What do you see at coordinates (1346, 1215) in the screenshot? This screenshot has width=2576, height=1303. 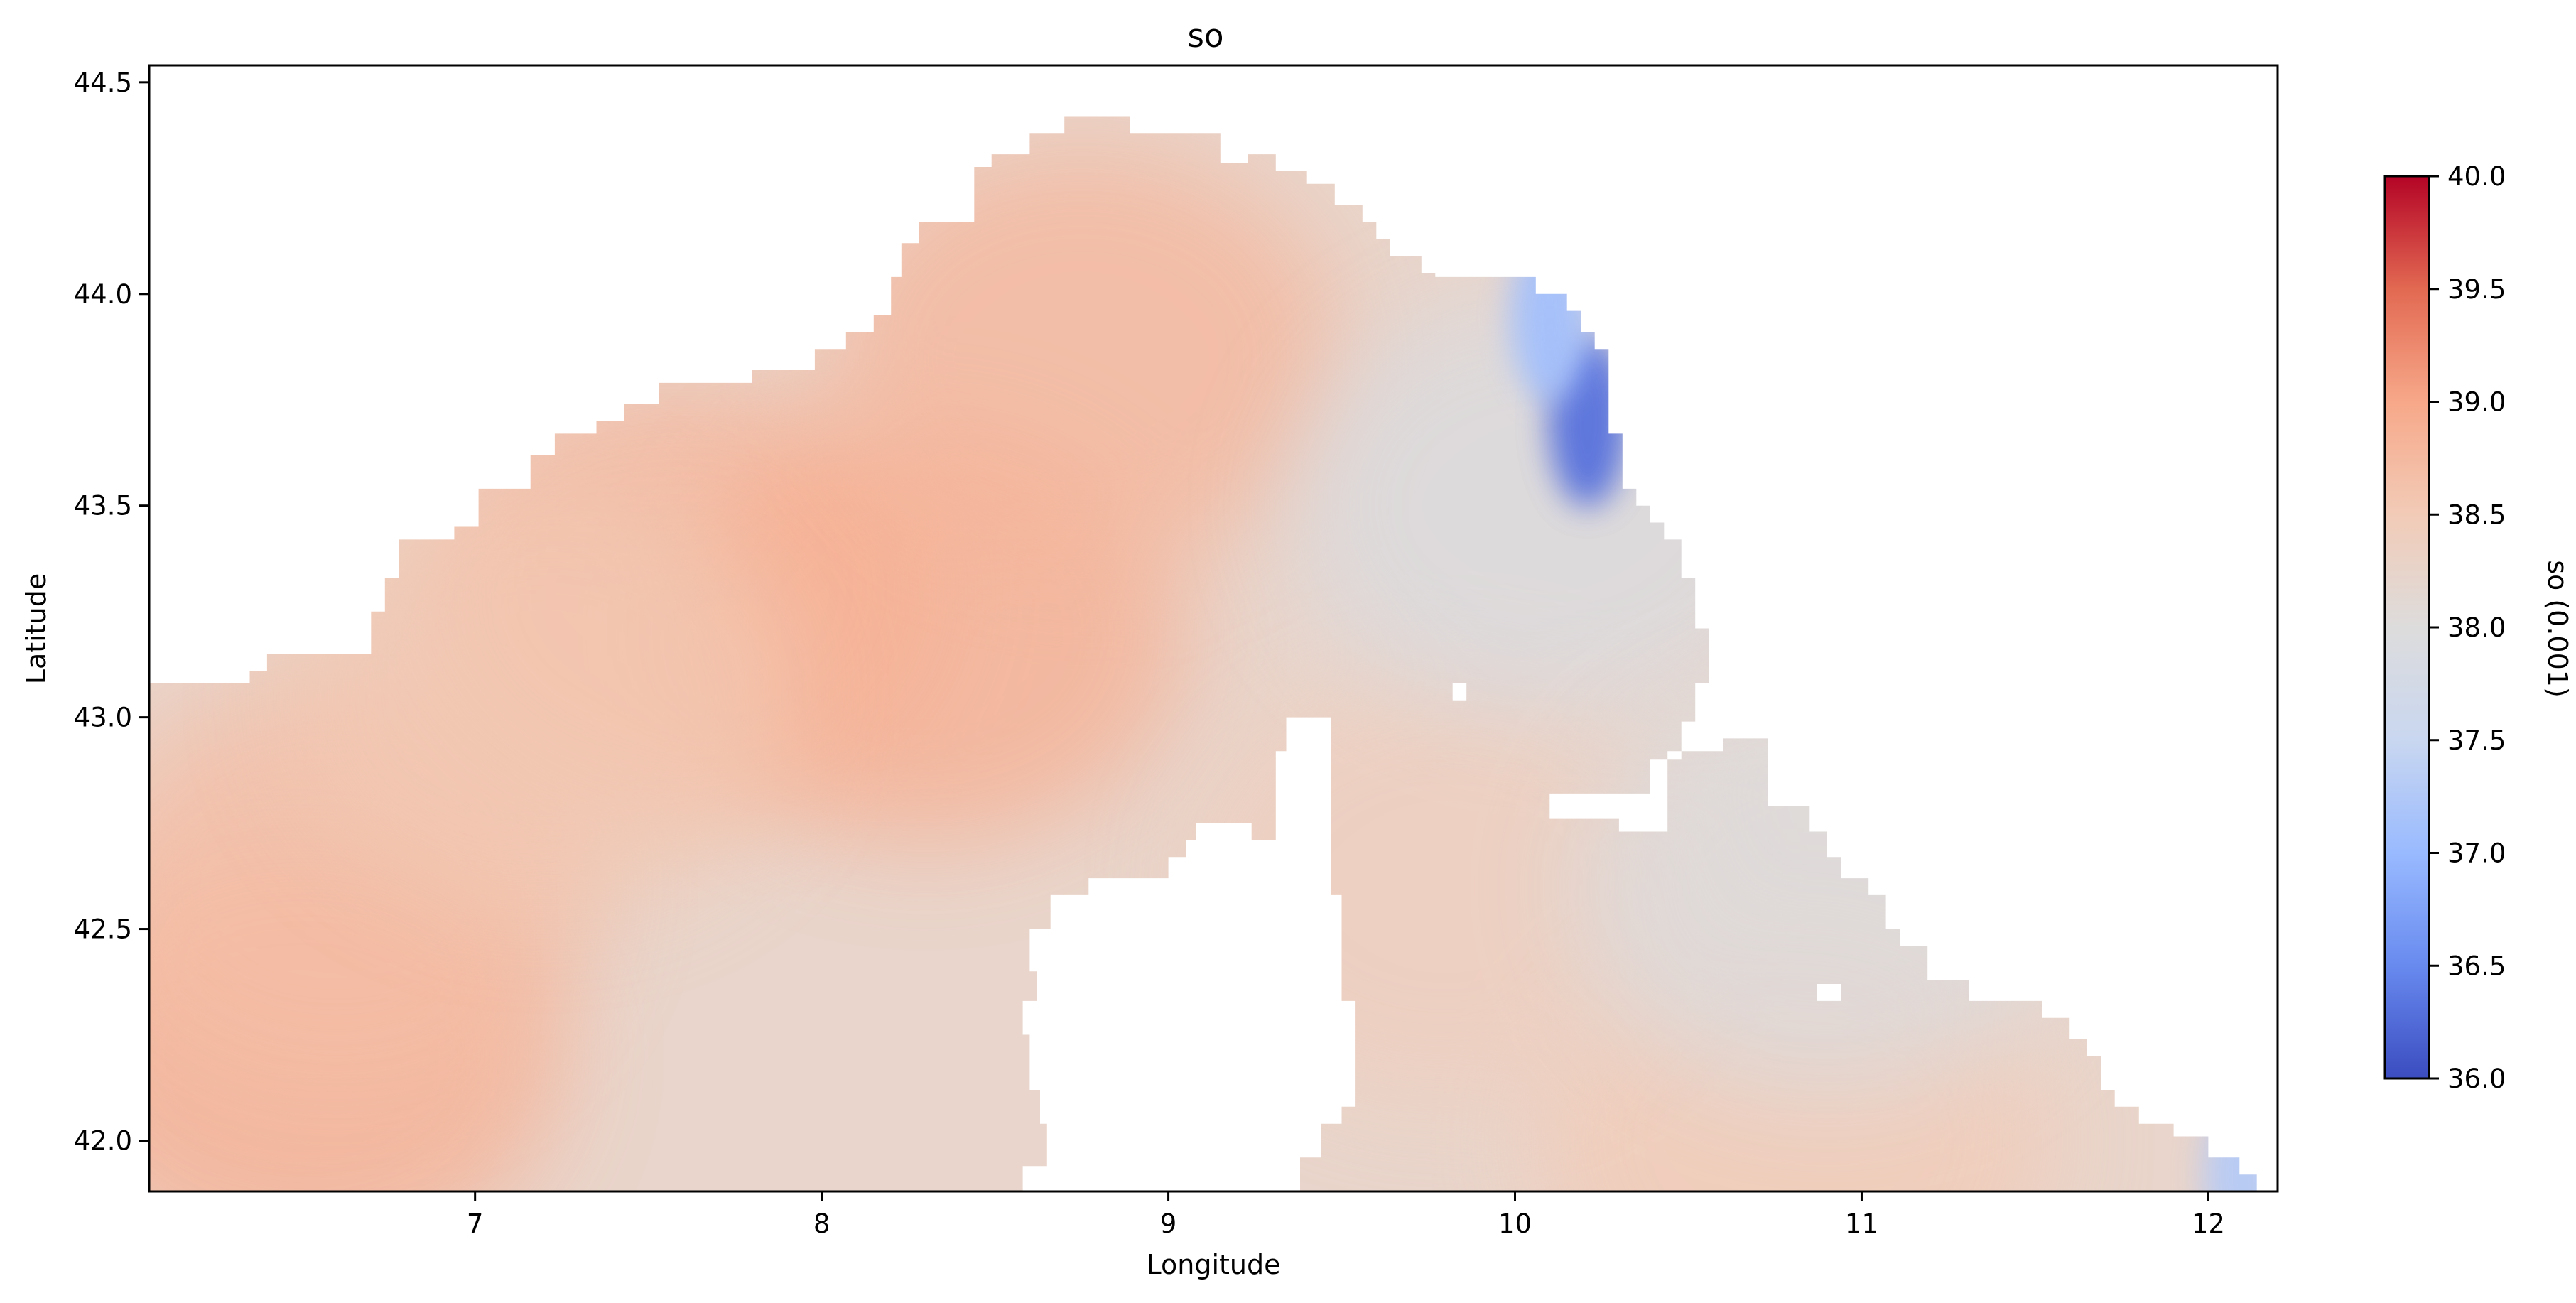 I see `x-axis: 7 8 9 10 11 12` at bounding box center [1346, 1215].